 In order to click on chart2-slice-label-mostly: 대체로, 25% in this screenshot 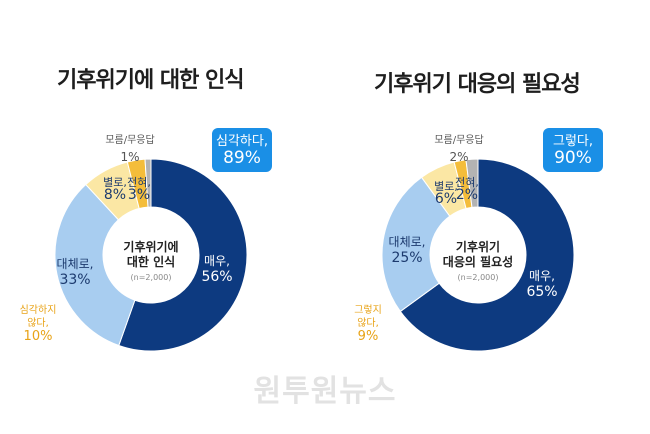, I will do `click(407, 250)`.